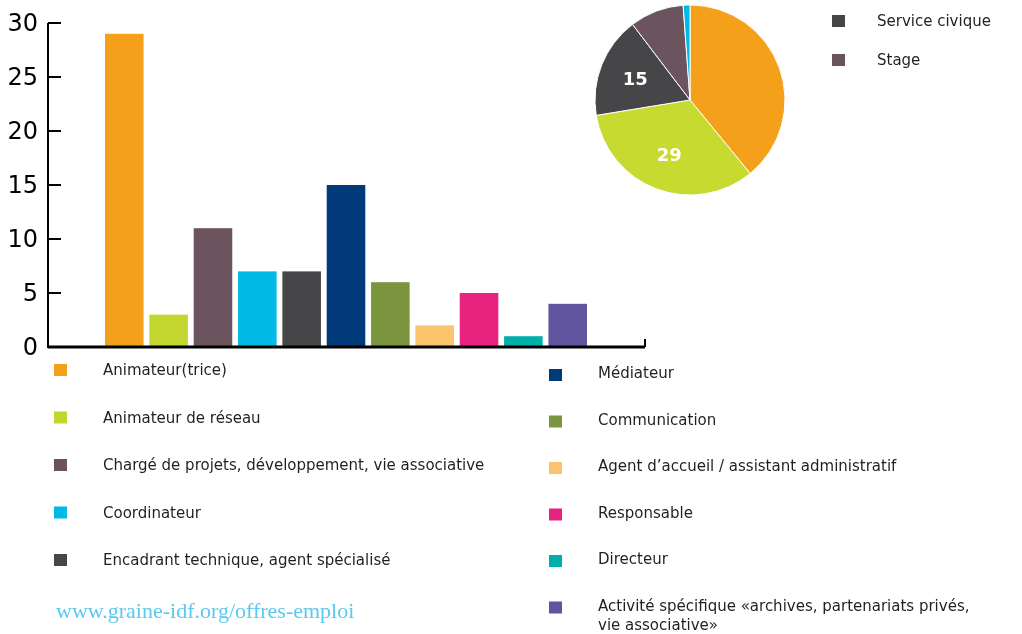 The width and height of the screenshot is (1022, 634). Describe the element at coordinates (22, 77) in the screenshot. I see `y-tick-label: 25` at that location.